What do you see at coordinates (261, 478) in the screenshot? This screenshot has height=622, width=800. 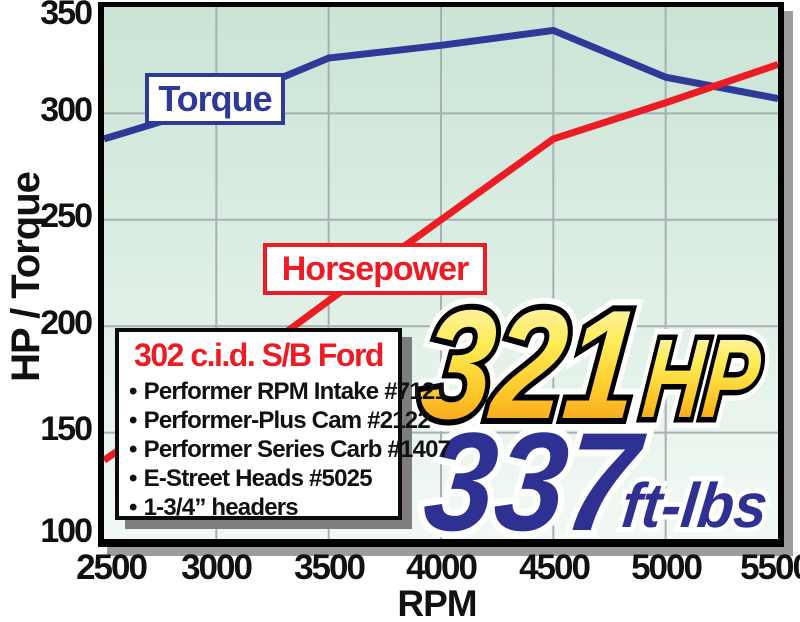 I see `spec-item: E-Street Heads #5025` at bounding box center [261, 478].